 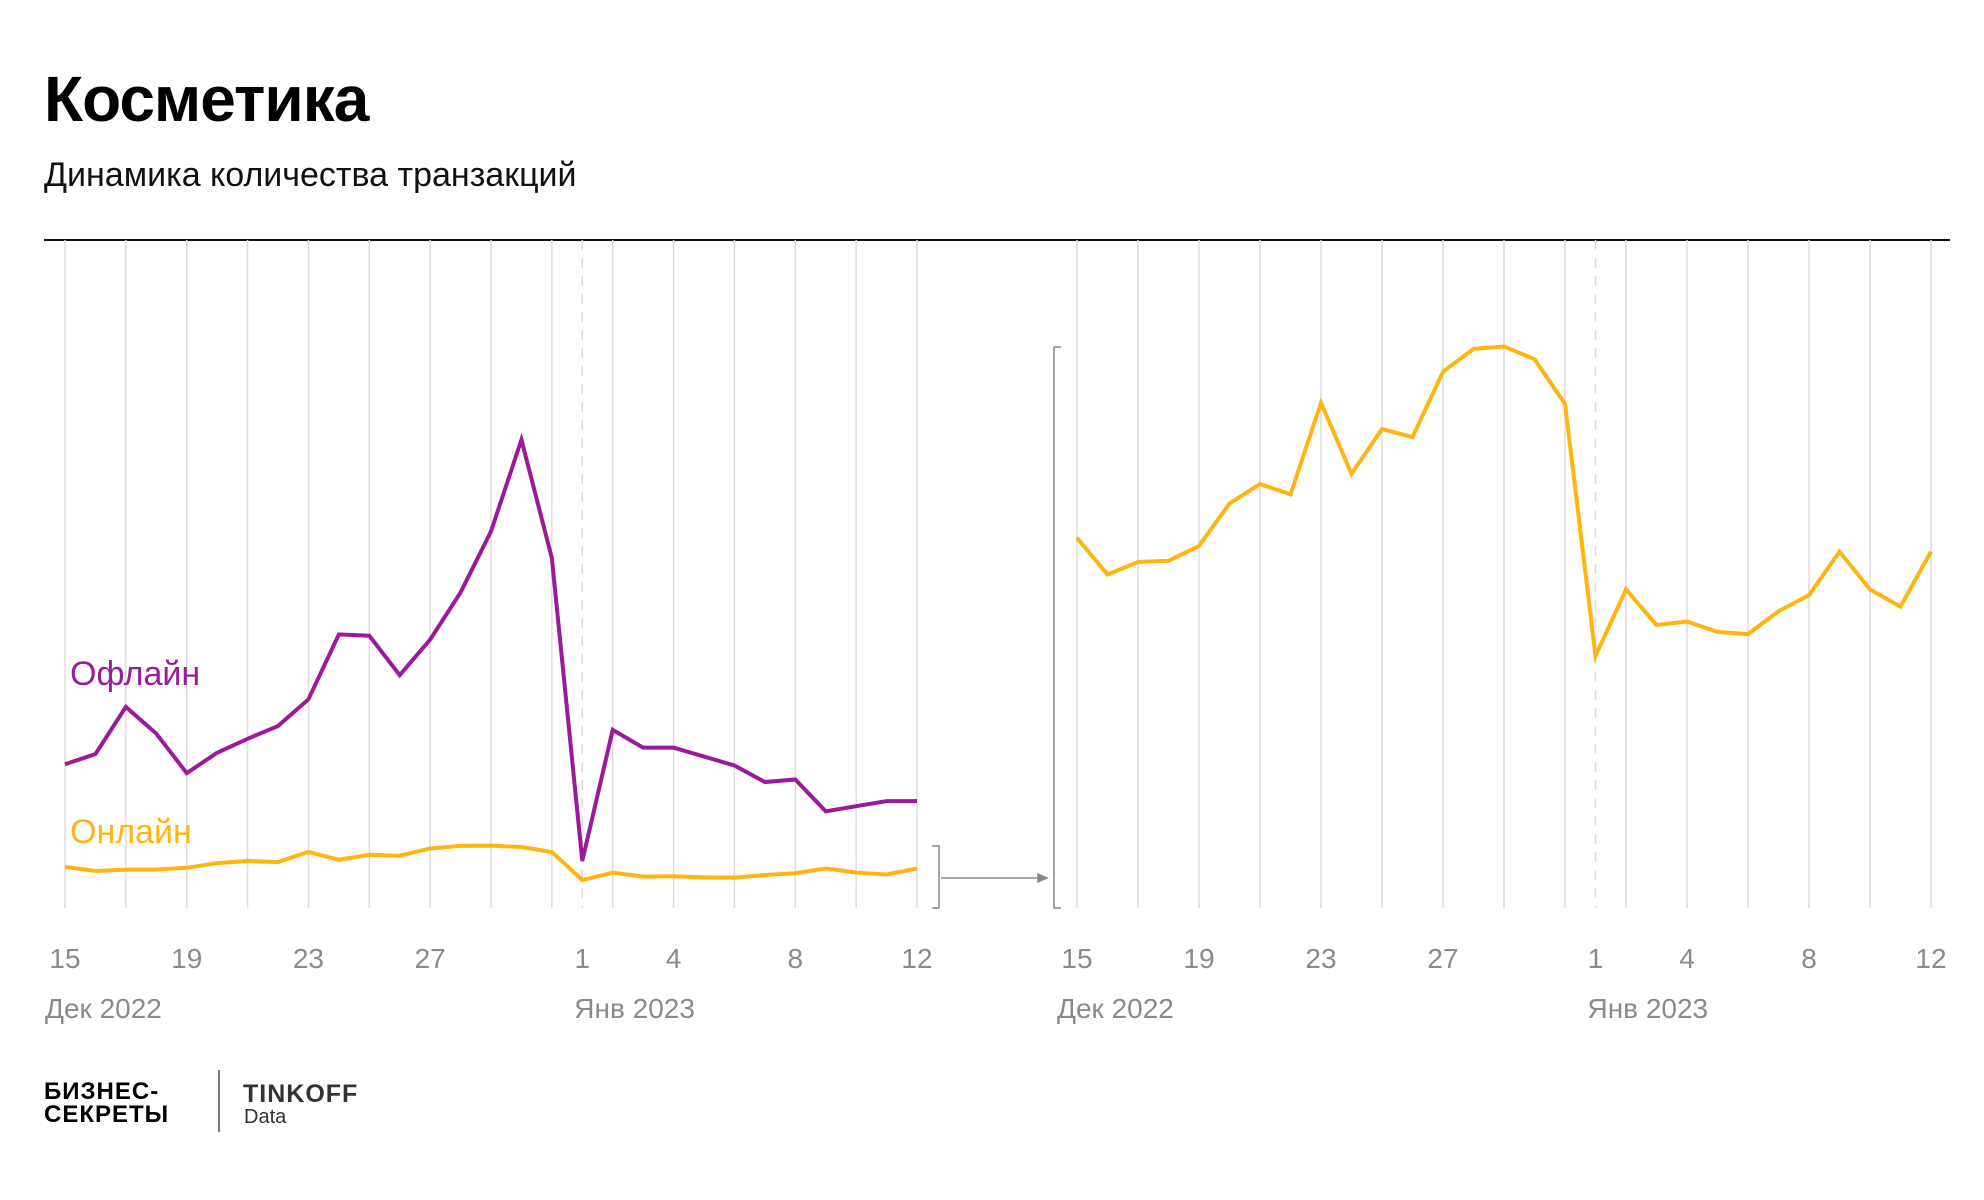 I want to click on legend-offline: Офлайн, so click(x=135, y=674).